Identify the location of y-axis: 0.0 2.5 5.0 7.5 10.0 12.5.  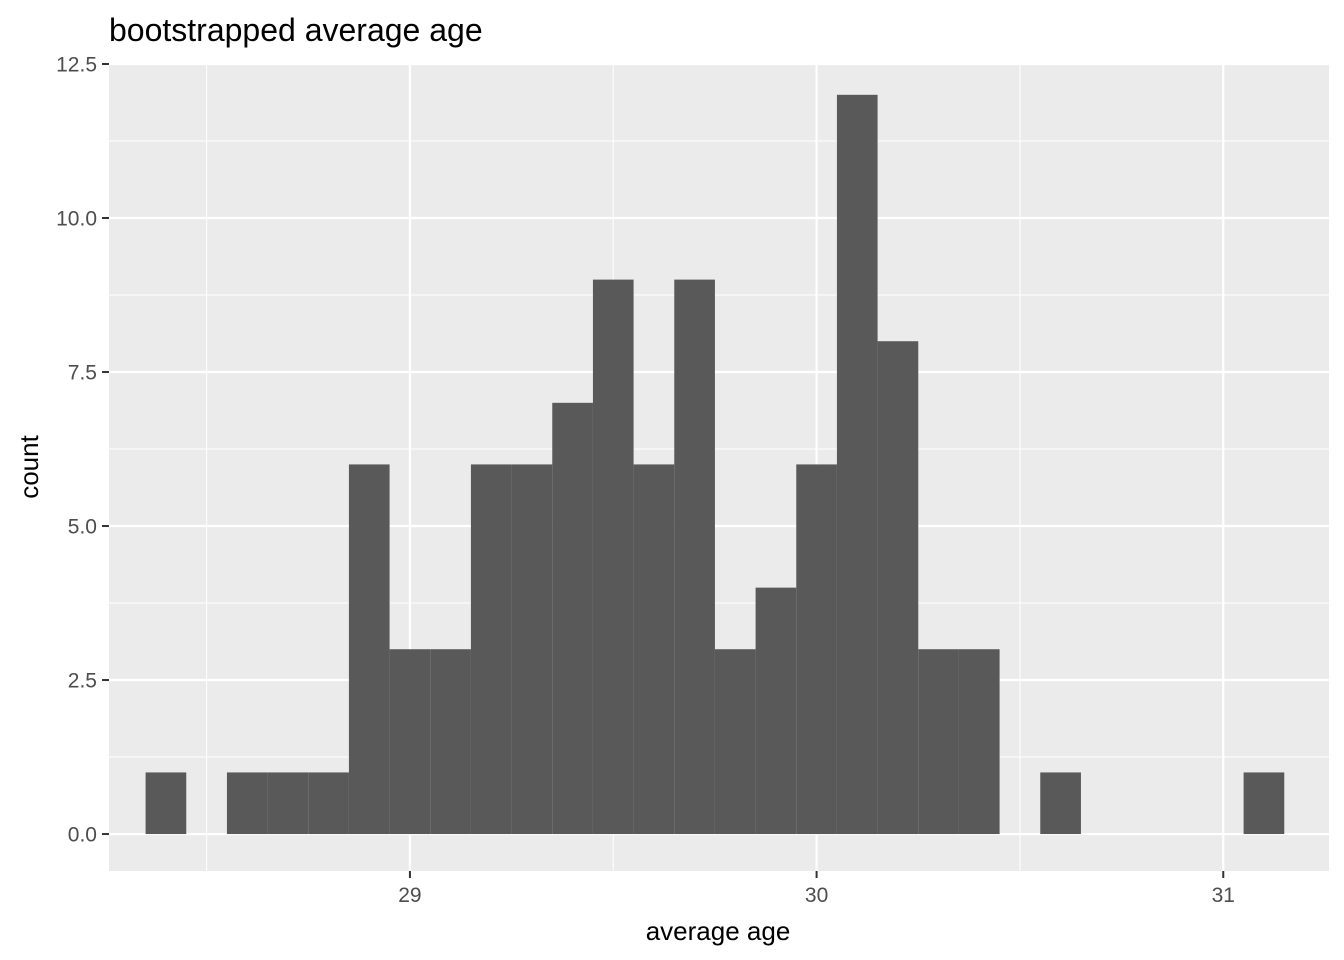
(82, 450).